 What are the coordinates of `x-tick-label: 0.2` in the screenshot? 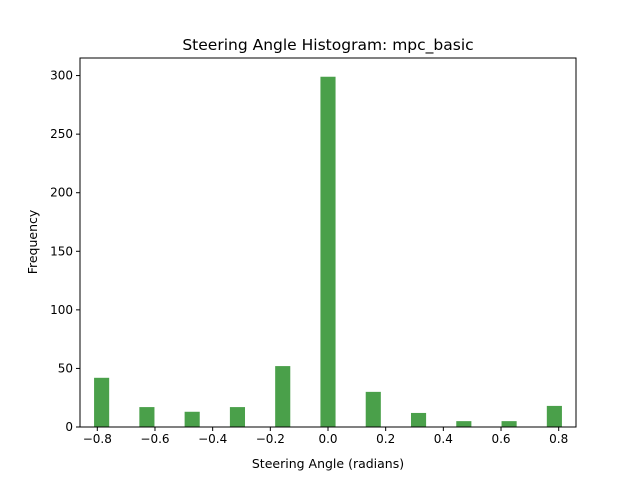 It's located at (385, 439).